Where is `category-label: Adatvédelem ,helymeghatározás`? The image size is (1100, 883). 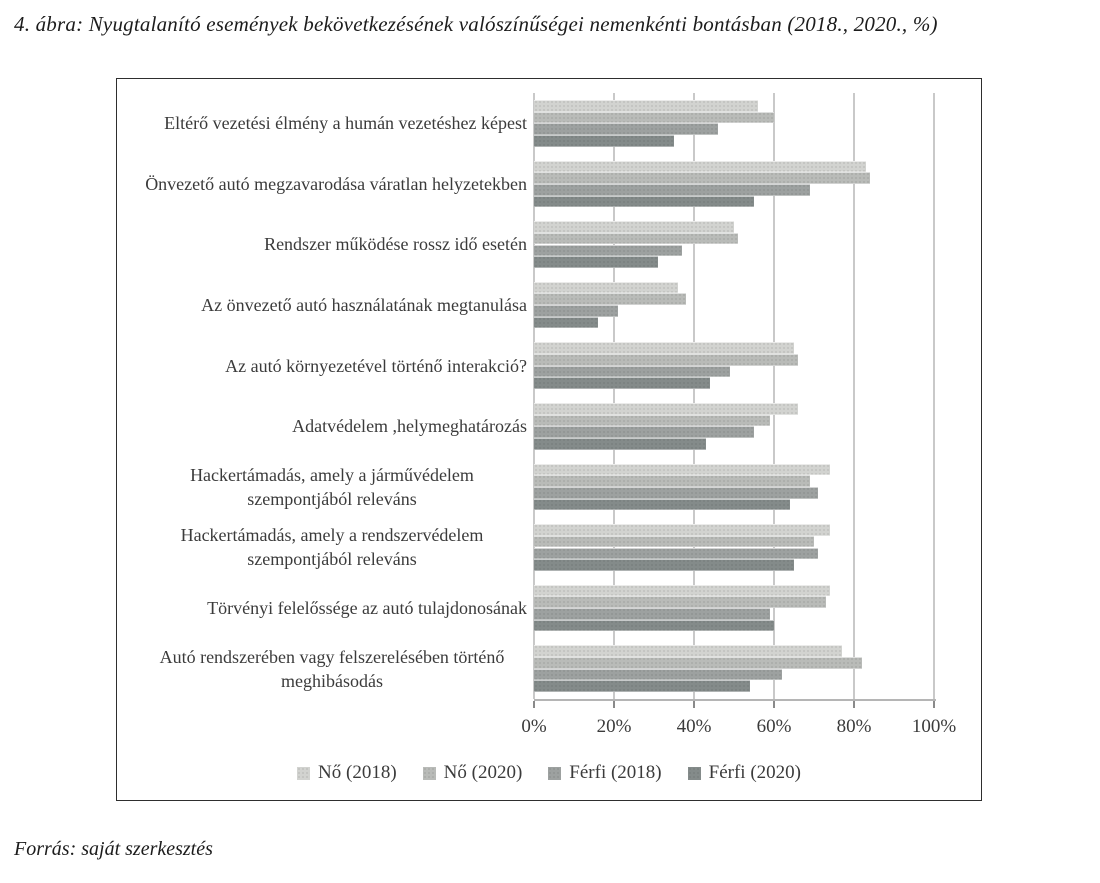
category-label: Adatvédelem ,helymeghatározás is located at coordinates (409, 426).